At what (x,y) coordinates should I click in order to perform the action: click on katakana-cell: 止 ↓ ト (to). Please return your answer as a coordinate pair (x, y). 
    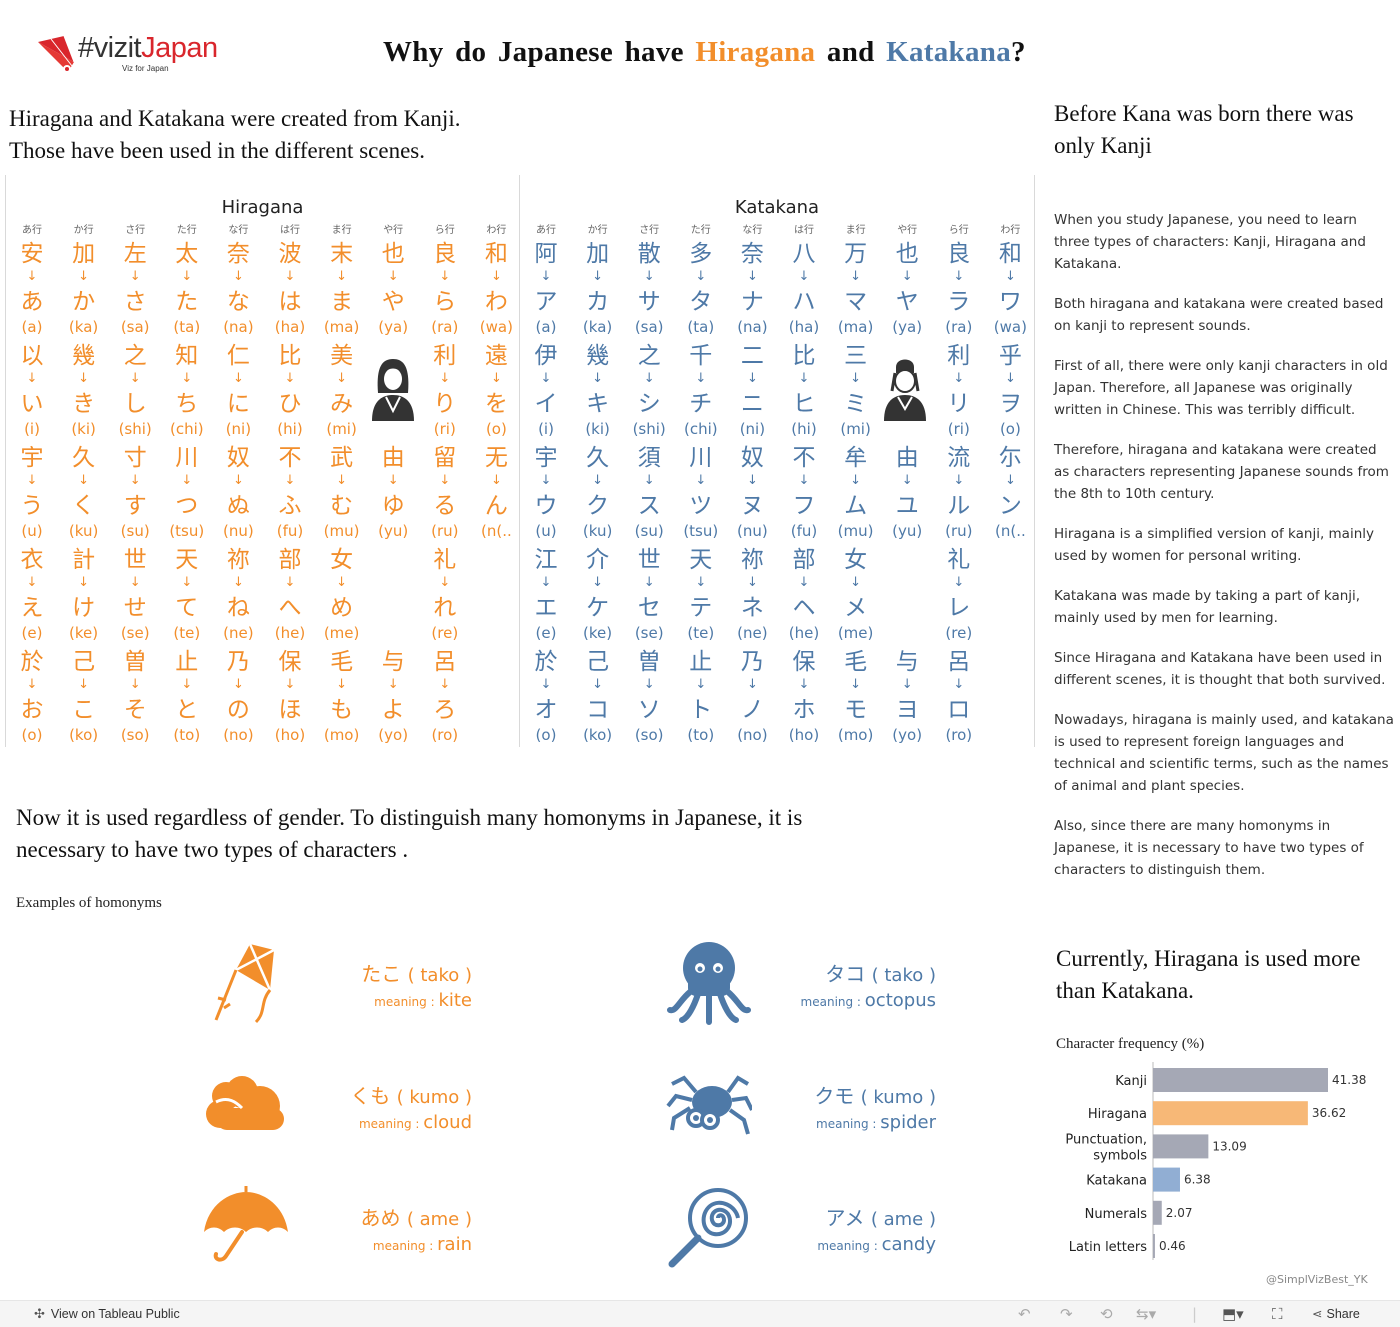
    Looking at the image, I should click on (701, 698).